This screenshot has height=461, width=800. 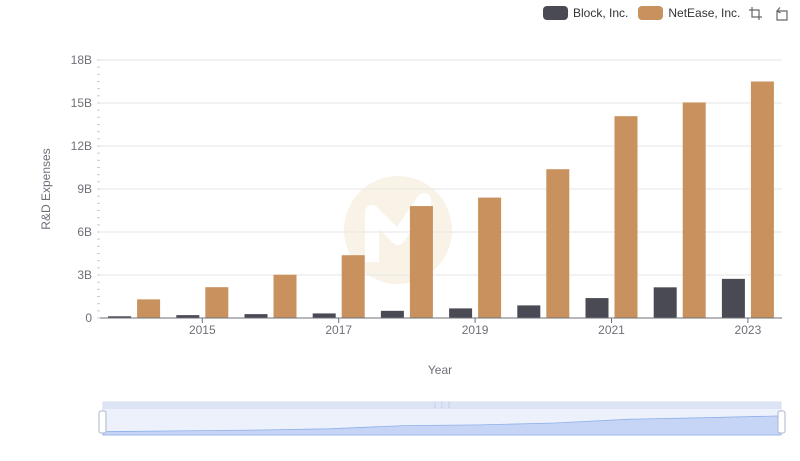 What do you see at coordinates (611, 330) in the screenshot?
I see `x-tick-label: 2021` at bounding box center [611, 330].